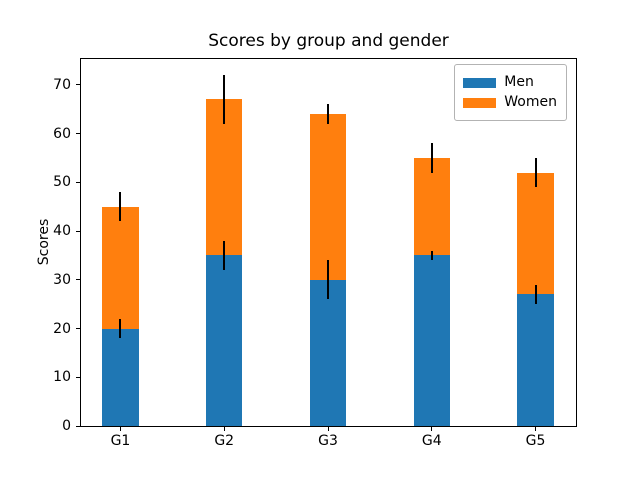 Image resolution: width=640 pixels, height=480 pixels. Describe the element at coordinates (530, 102) in the screenshot. I see `legend-label-women: Women` at that location.